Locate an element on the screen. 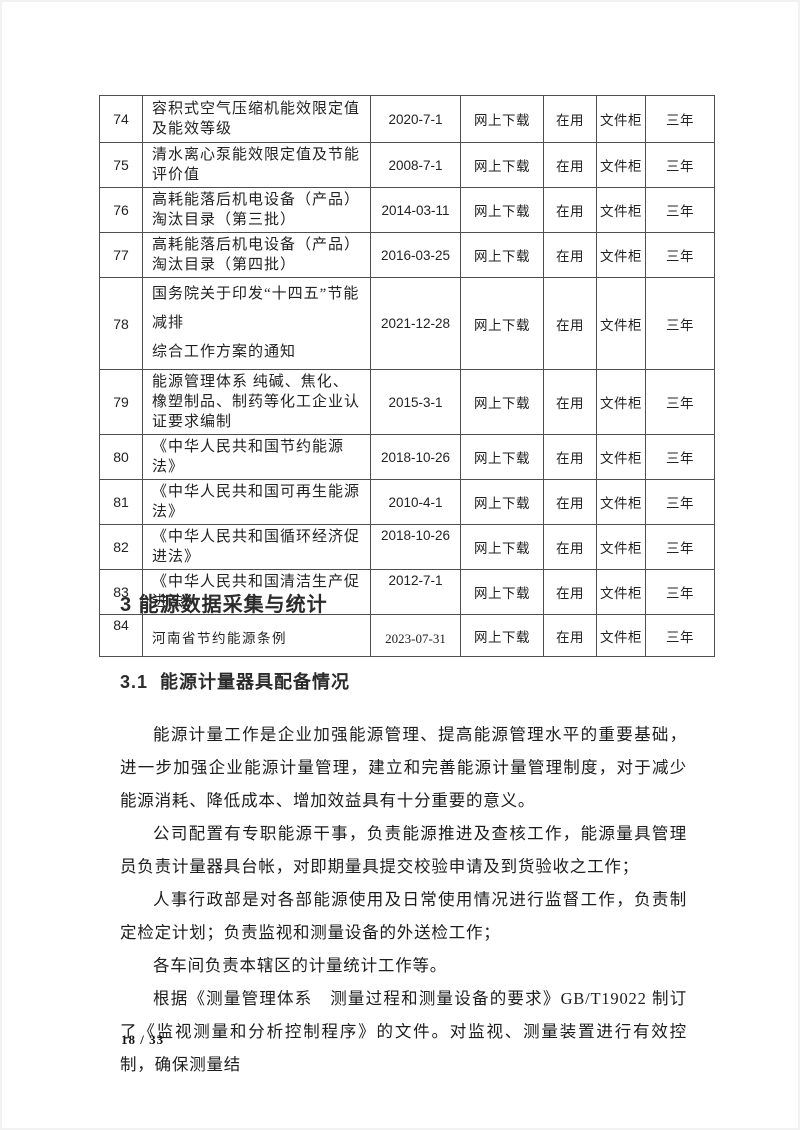  cell-title: 《中华人民共和国清洁生产促进法》 is located at coordinates (256, 592).